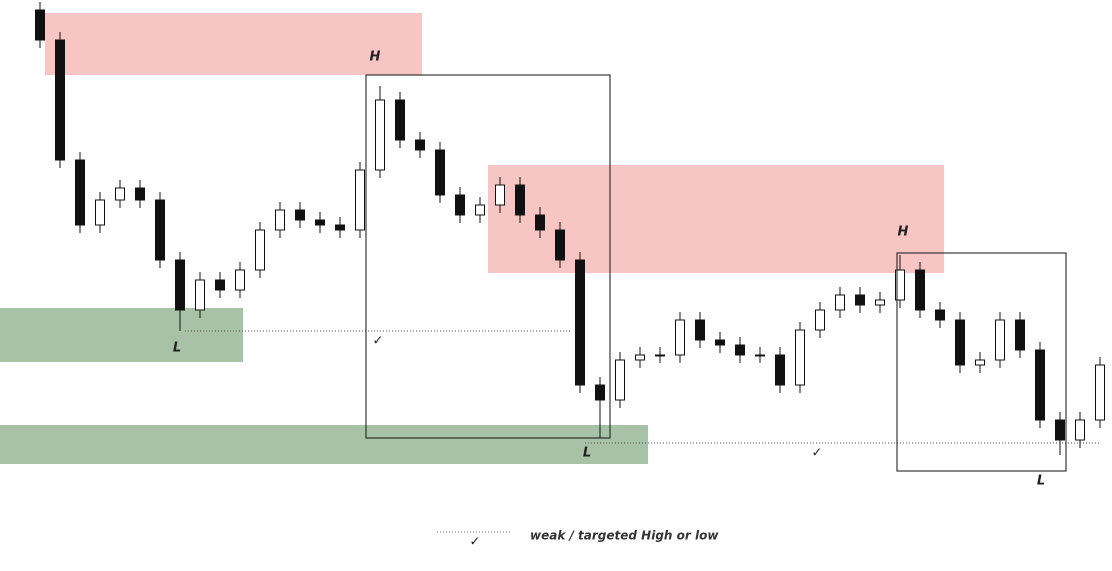 The image size is (1112, 571). What do you see at coordinates (475, 542) in the screenshot?
I see `legend-symbol: ✓` at bounding box center [475, 542].